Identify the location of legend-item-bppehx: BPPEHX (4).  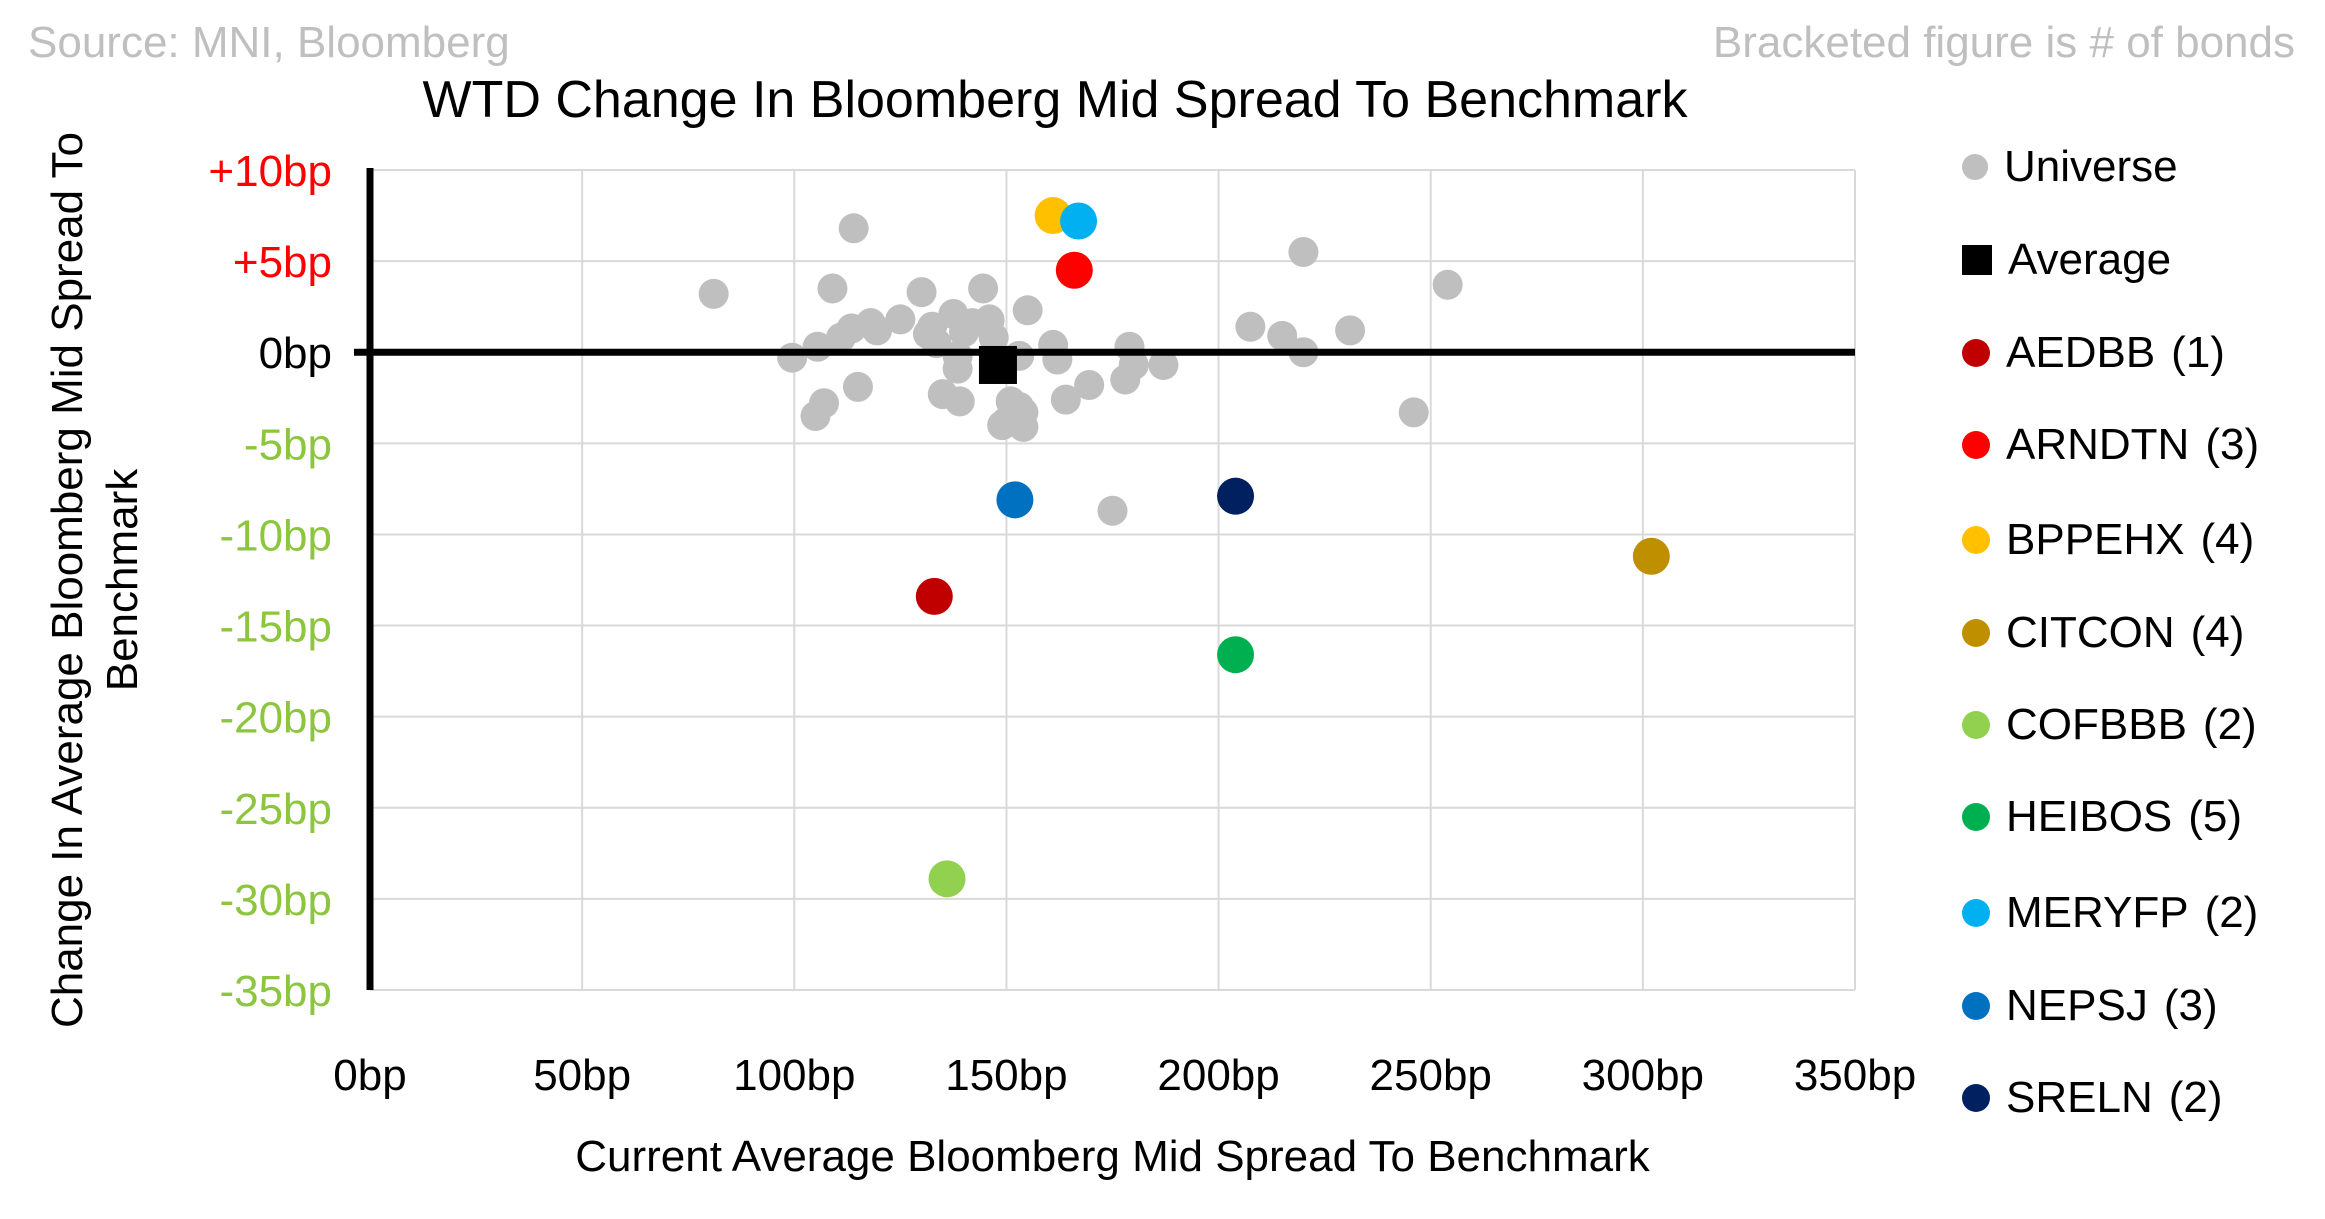
(2108, 540).